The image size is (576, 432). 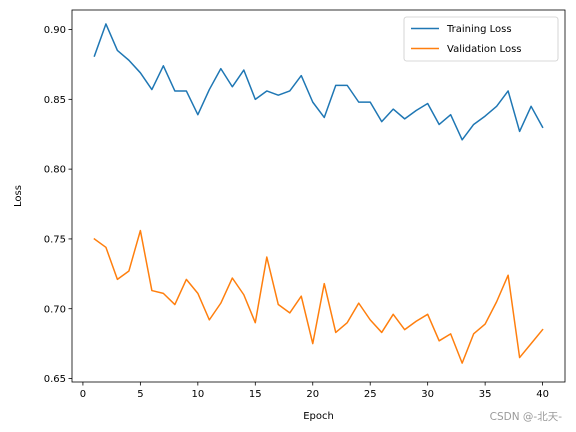 What do you see at coordinates (312, 394) in the screenshot?
I see `x-tick-label: 20` at bounding box center [312, 394].